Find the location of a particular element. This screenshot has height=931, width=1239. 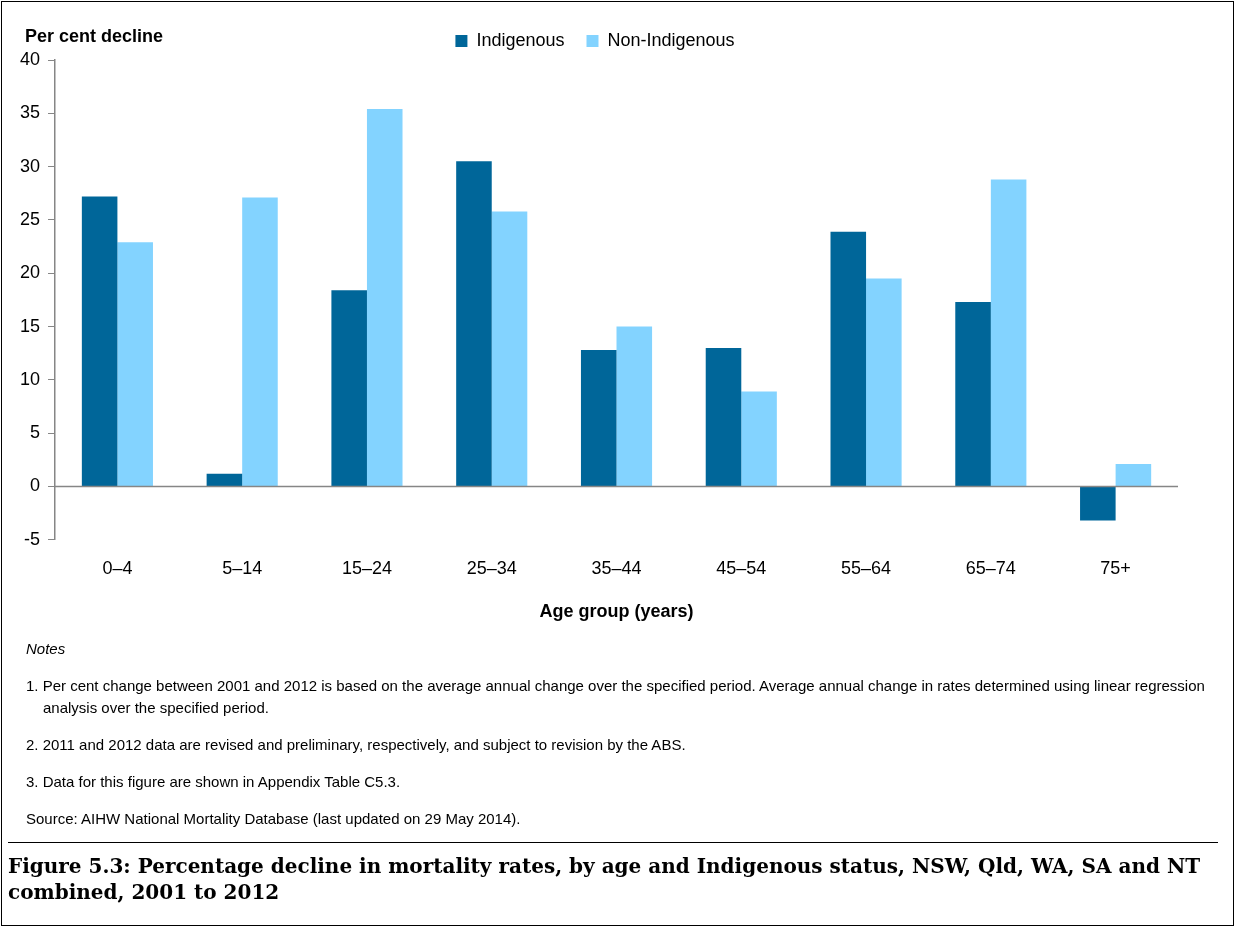

text: 1. Per cent change between 2001 and 2012 is based on the average annual change over the specified period. Average annual change in rates determined using linear regression analysis over the specified period. is located at coordinates (616, 697).